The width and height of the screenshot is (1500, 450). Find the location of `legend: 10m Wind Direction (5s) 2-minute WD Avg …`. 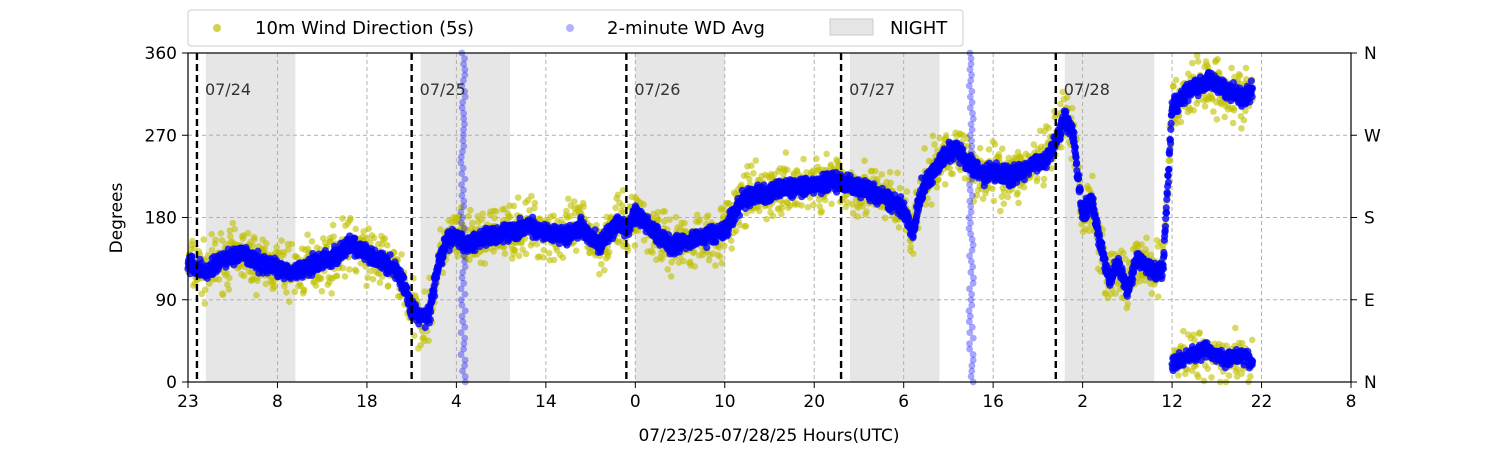

legend: 10m Wind Direction (5s) 2-minute WD Avg … is located at coordinates (575, 28).